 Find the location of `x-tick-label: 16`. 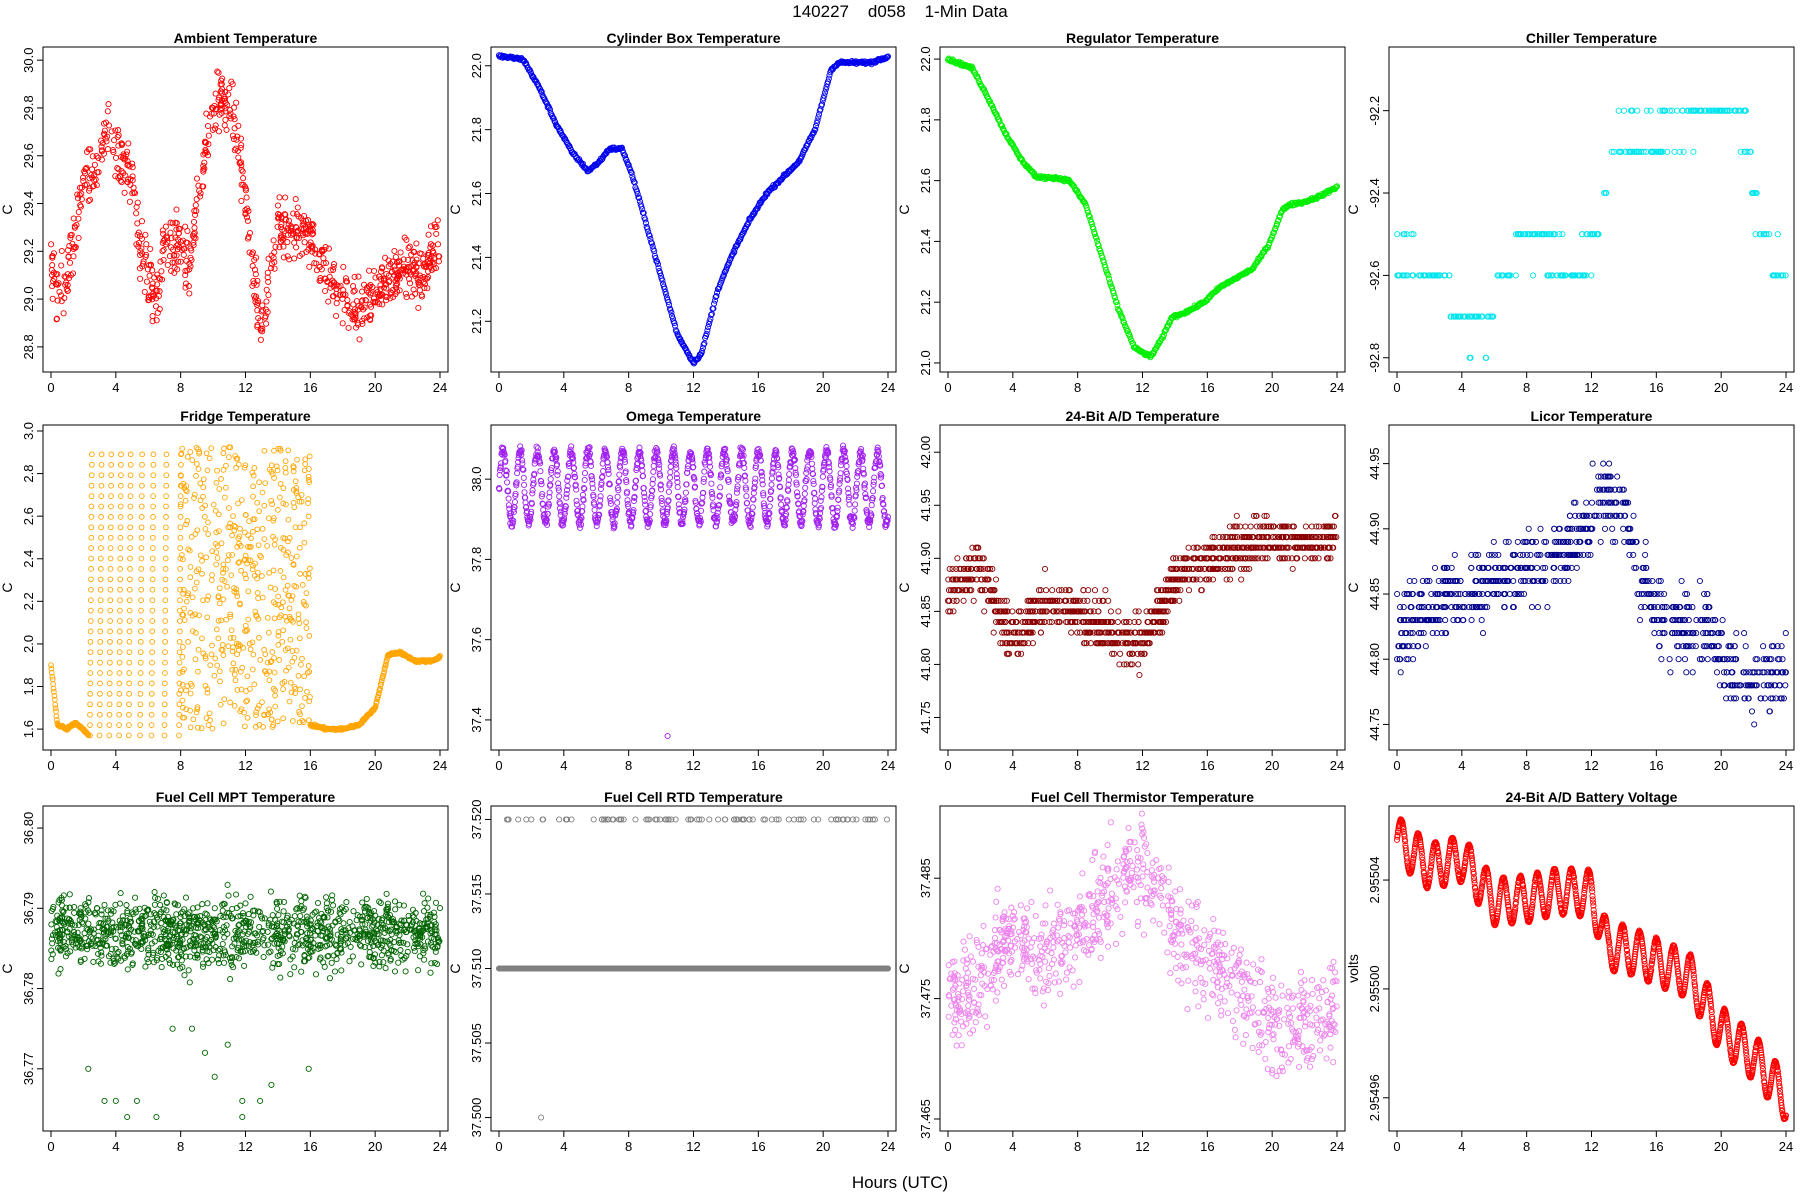

x-tick-label: 16 is located at coordinates (1656, 387).